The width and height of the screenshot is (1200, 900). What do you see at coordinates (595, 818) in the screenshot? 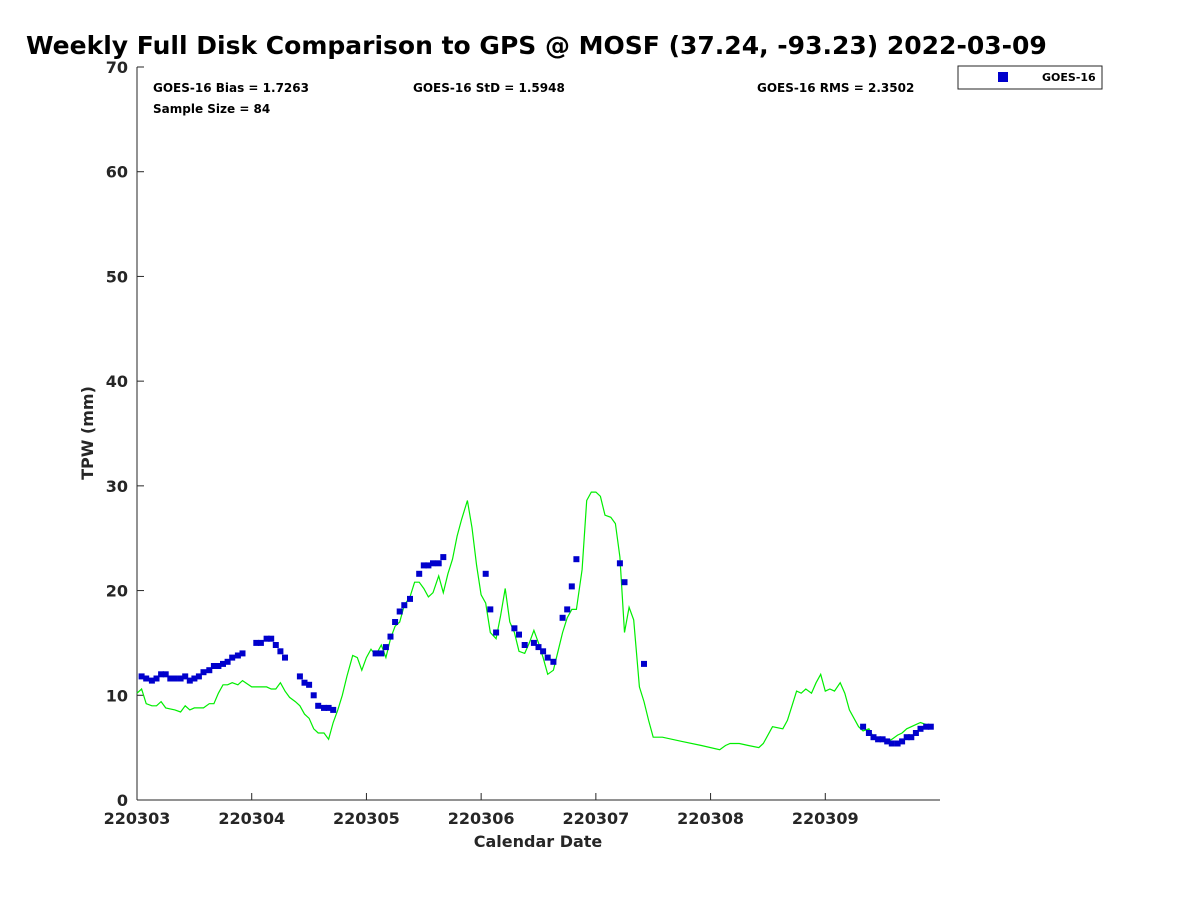
I see `x-tick-label: 220307` at bounding box center [595, 818].